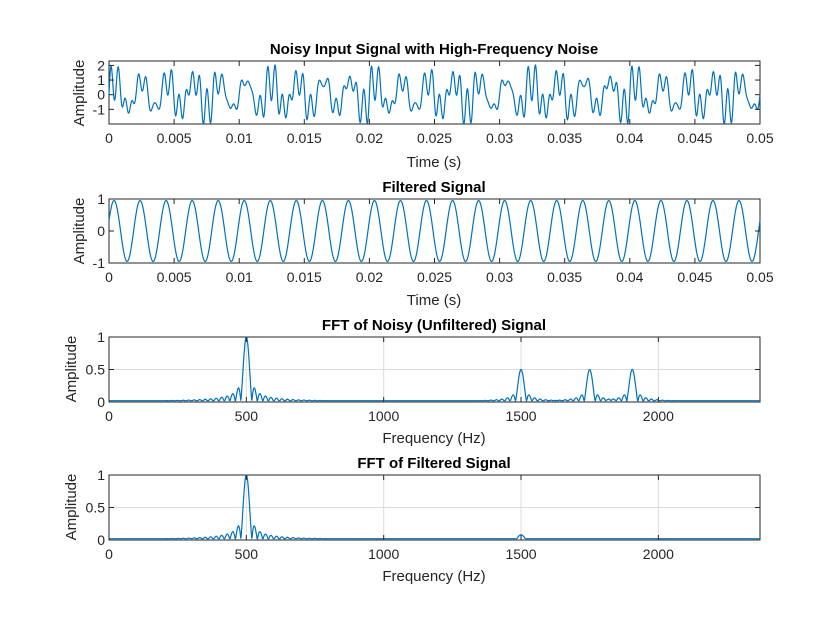  Describe the element at coordinates (433, 463) in the screenshot. I see `subplot-title: FFT of Filtered Signal` at that location.